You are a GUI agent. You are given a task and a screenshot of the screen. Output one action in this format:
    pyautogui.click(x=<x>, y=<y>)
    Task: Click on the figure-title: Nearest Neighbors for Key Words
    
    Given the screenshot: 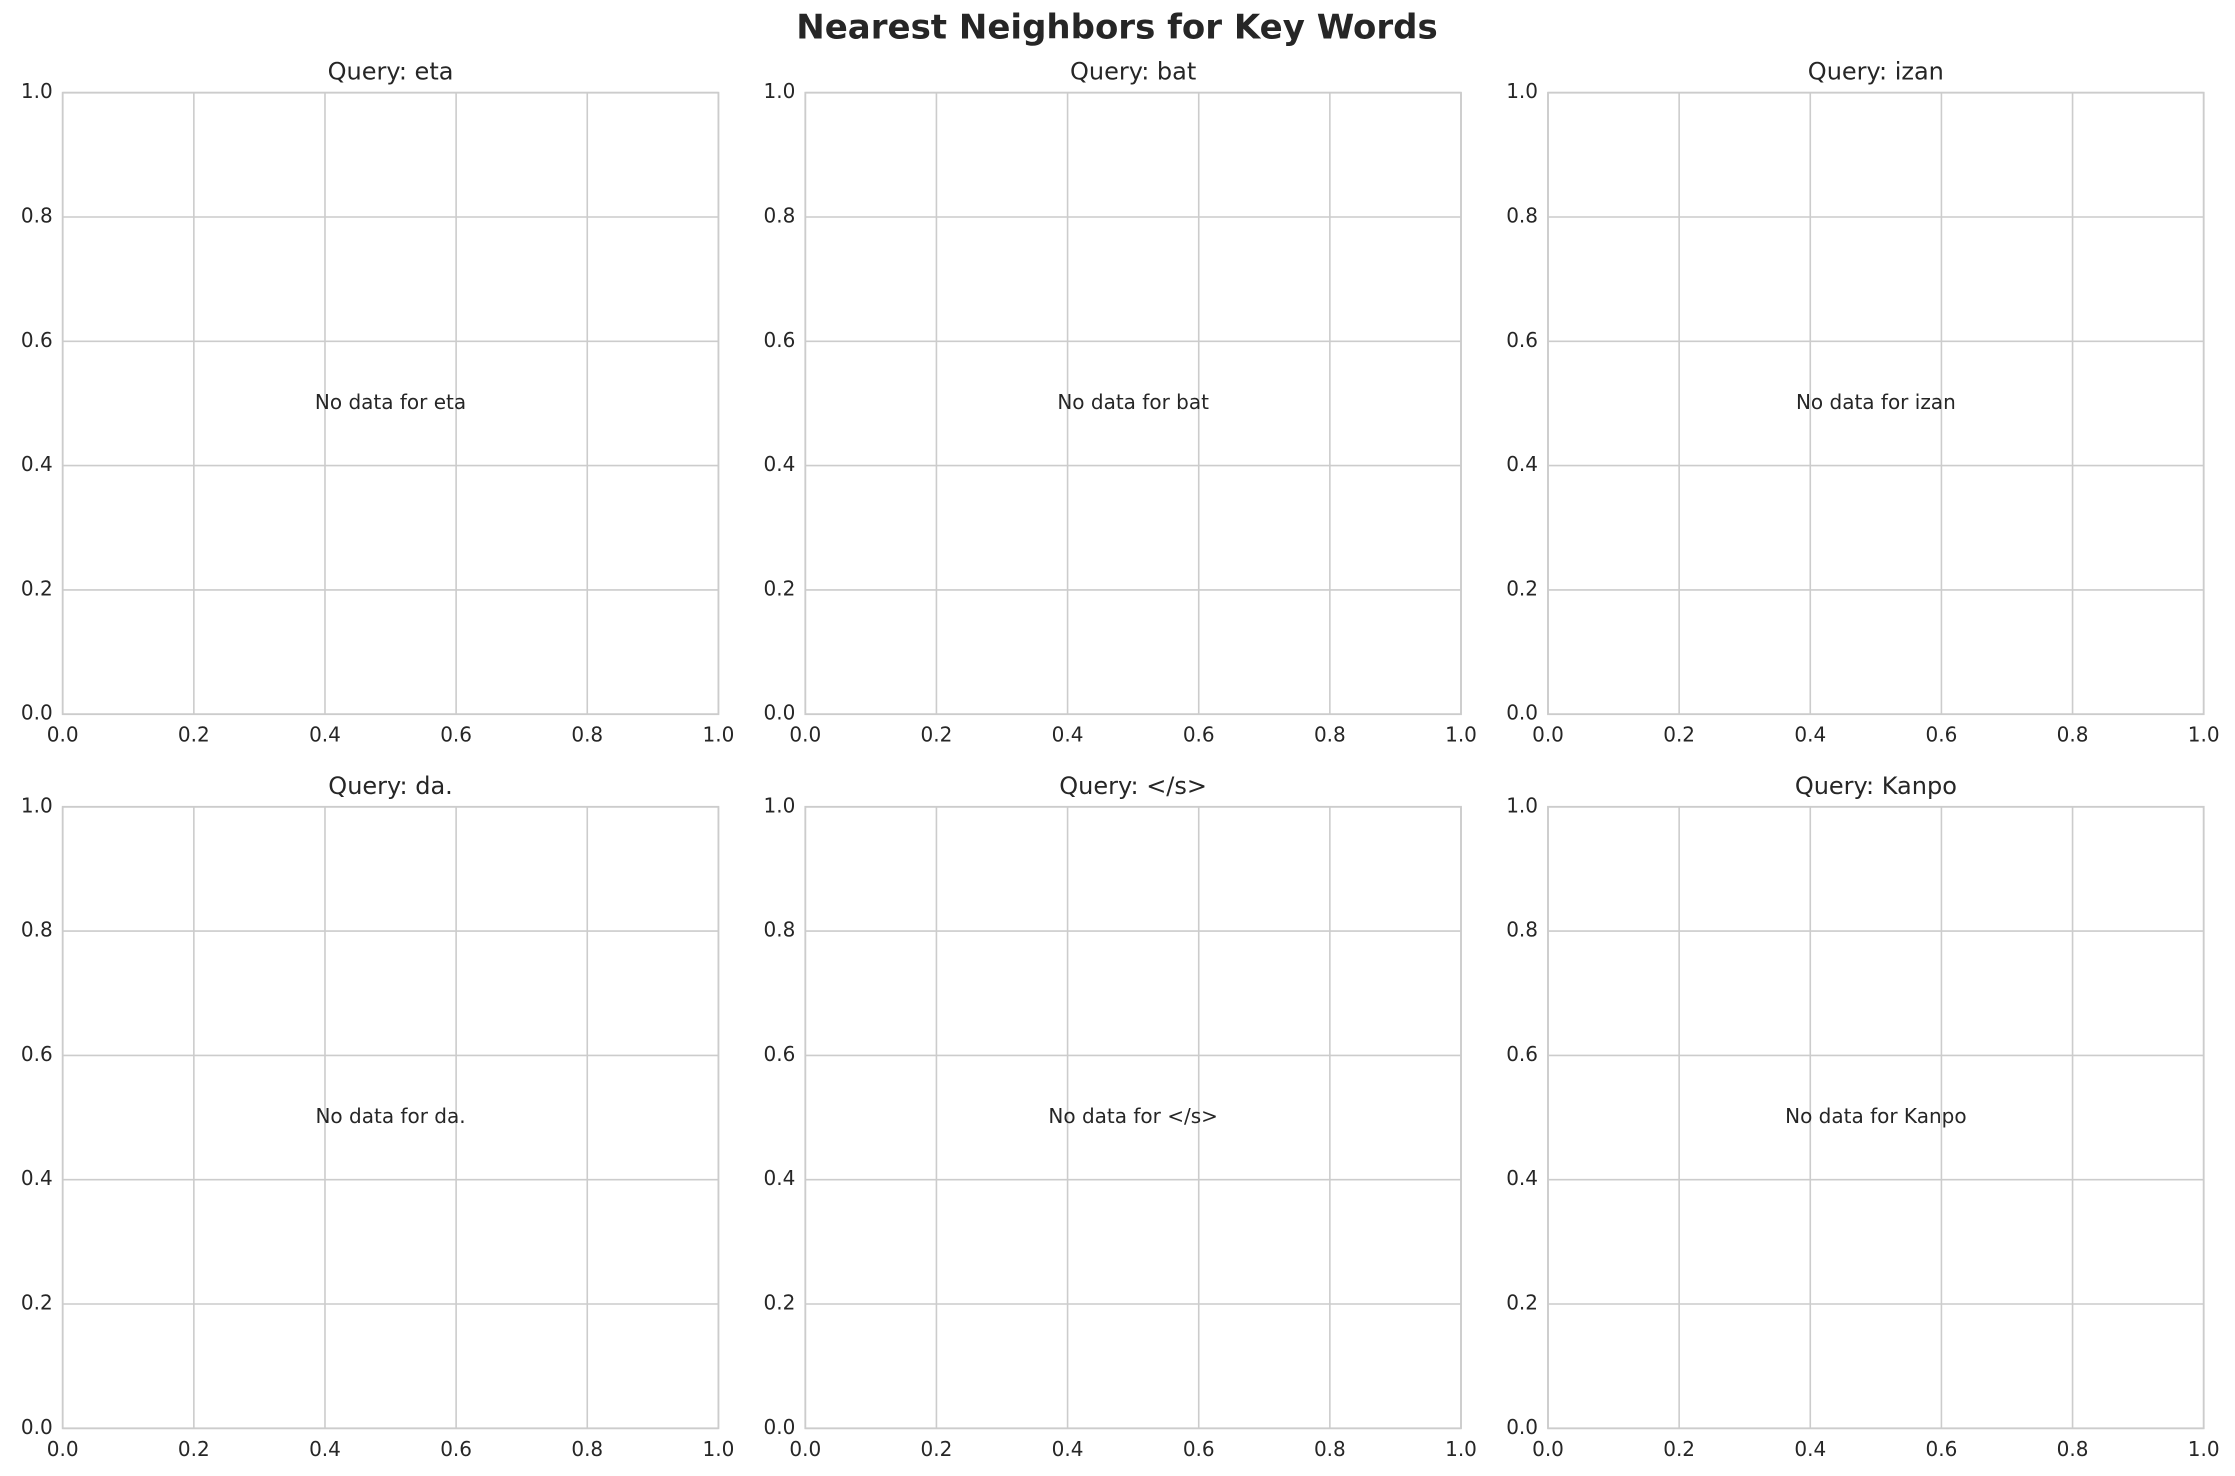 What is the action you would take?
    pyautogui.click(x=1116, y=28)
    